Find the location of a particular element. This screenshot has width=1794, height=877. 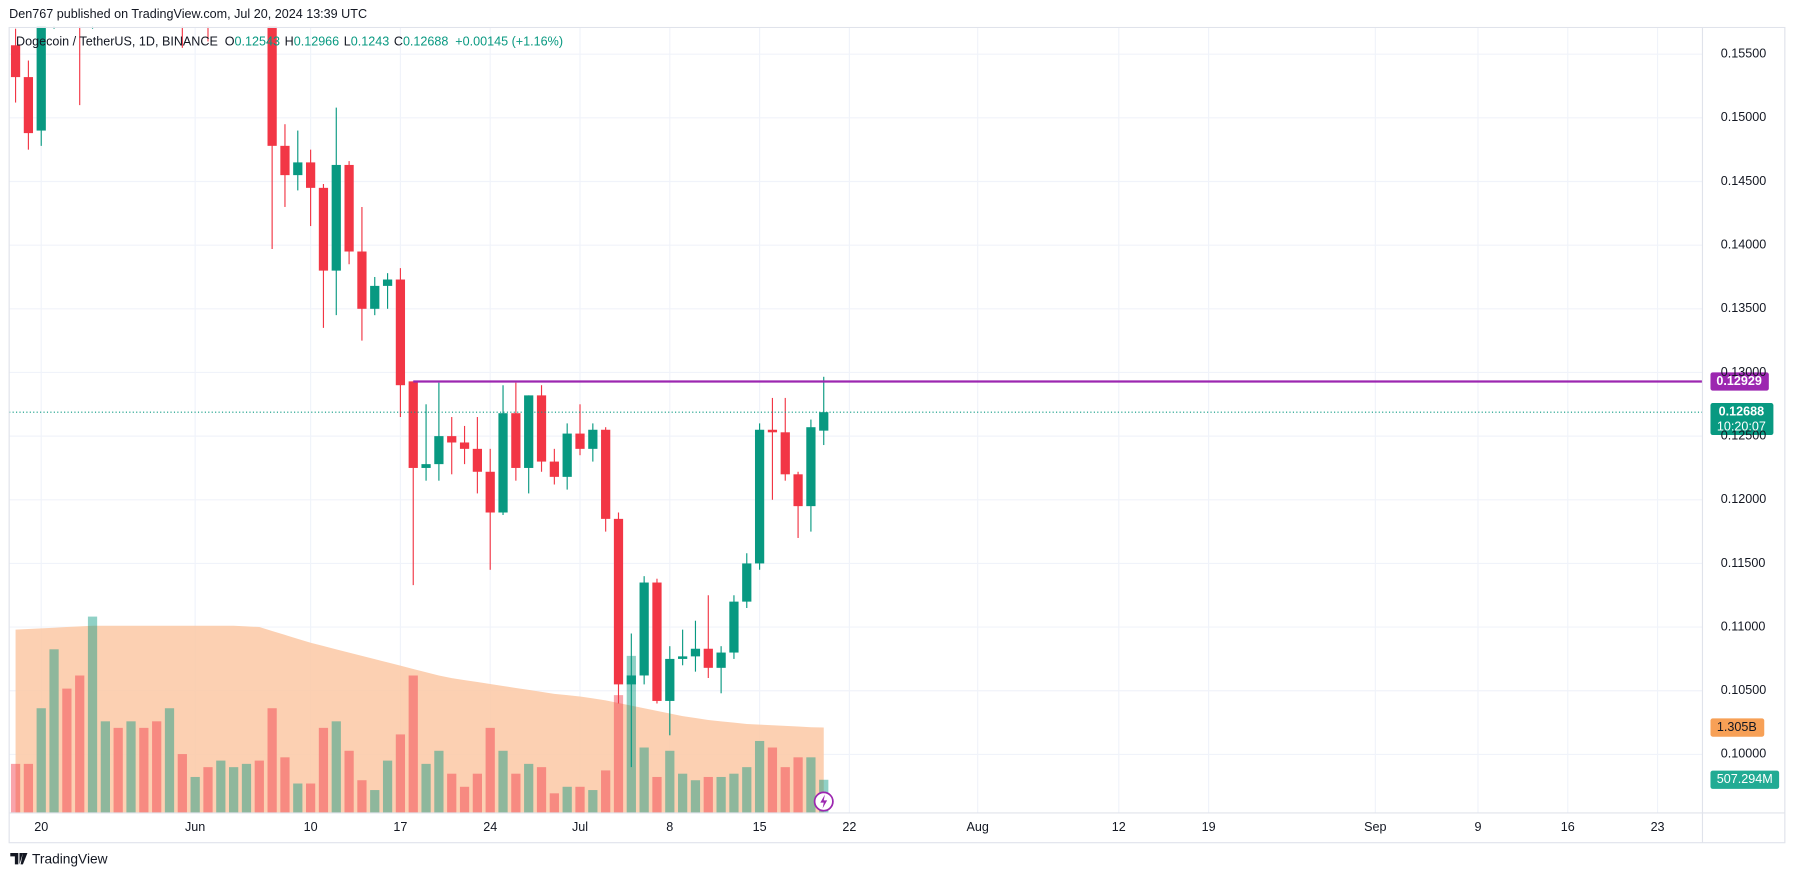

legend-value: 0.12688 is located at coordinates (425, 42).